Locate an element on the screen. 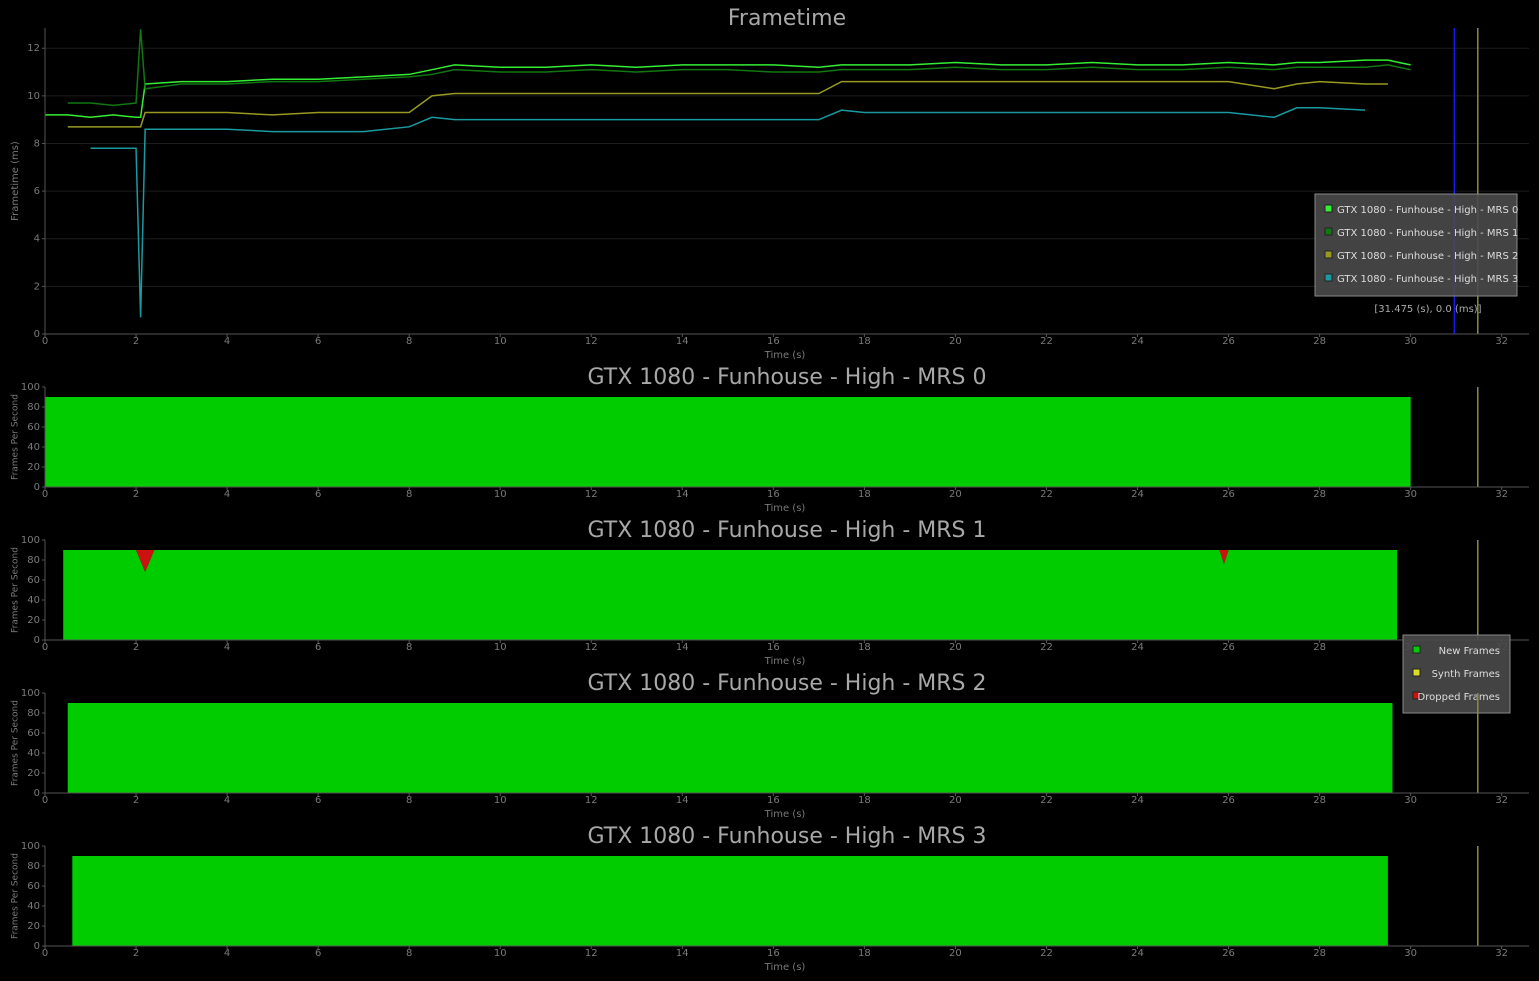  legend-label: GTX 1080 - Funhouse - High - MRS 0 is located at coordinates (1427, 210).